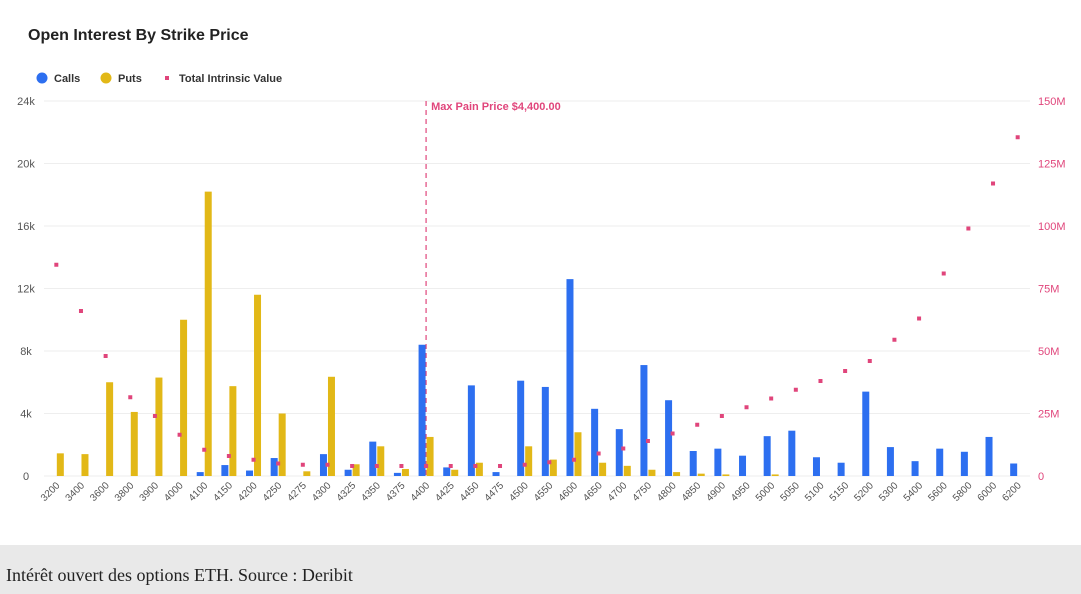  I want to click on x-tick-label: 4850, so click(692, 492).